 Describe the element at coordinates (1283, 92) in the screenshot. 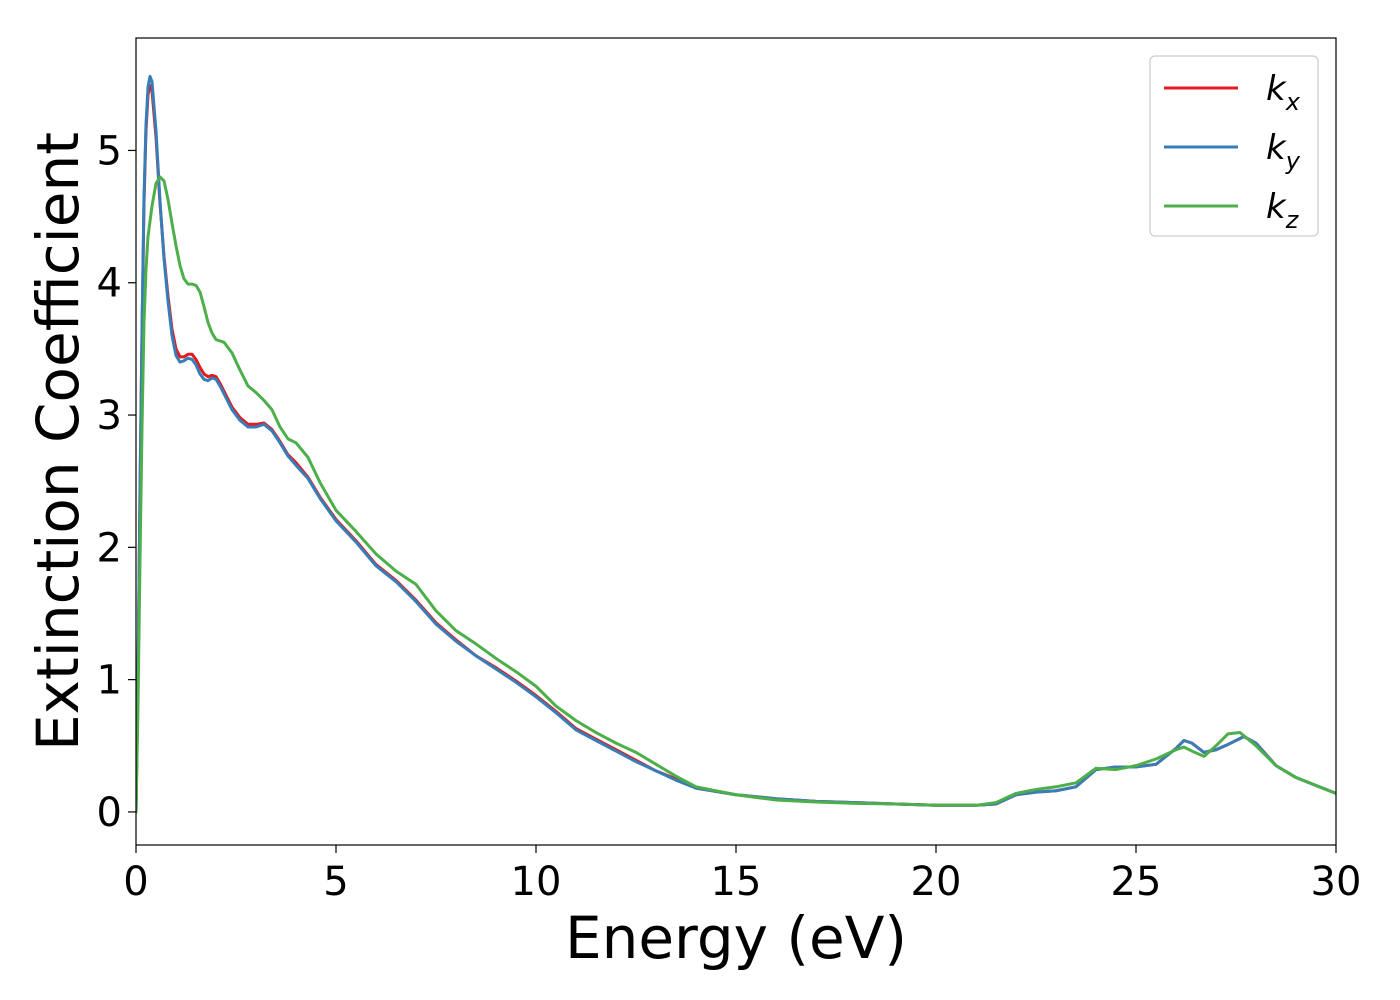

I see `legend-label-kx: kx` at that location.